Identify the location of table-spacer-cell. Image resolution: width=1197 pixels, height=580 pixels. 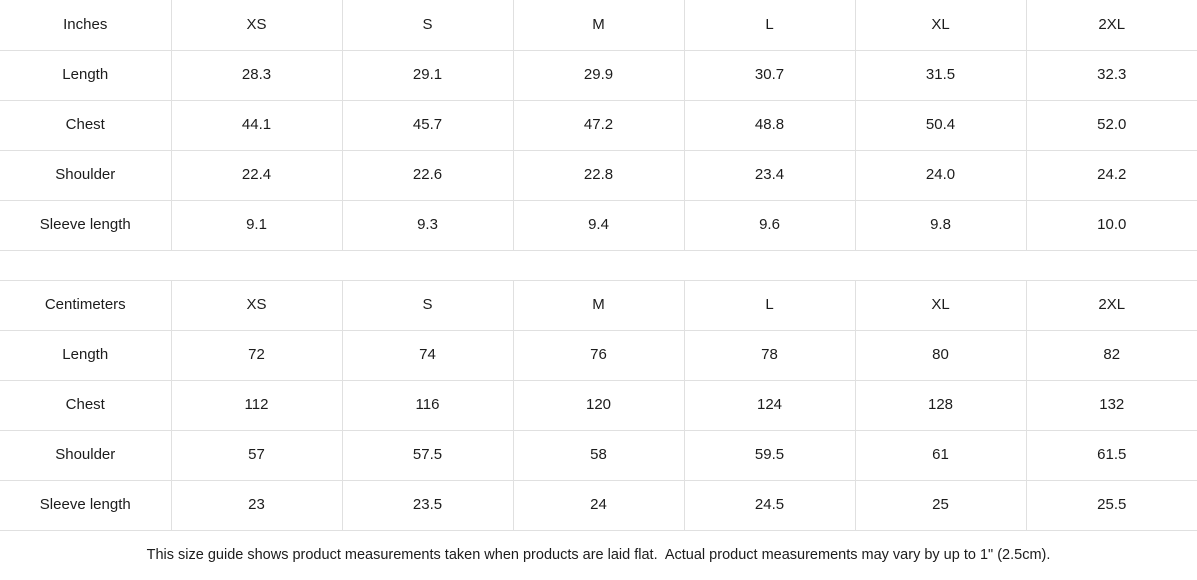
(598, 265).